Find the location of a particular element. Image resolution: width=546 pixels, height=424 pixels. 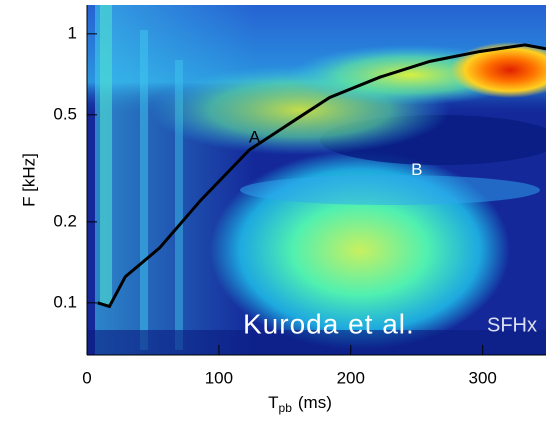

y-tick-label: 0.5 is located at coordinates (65, 113).